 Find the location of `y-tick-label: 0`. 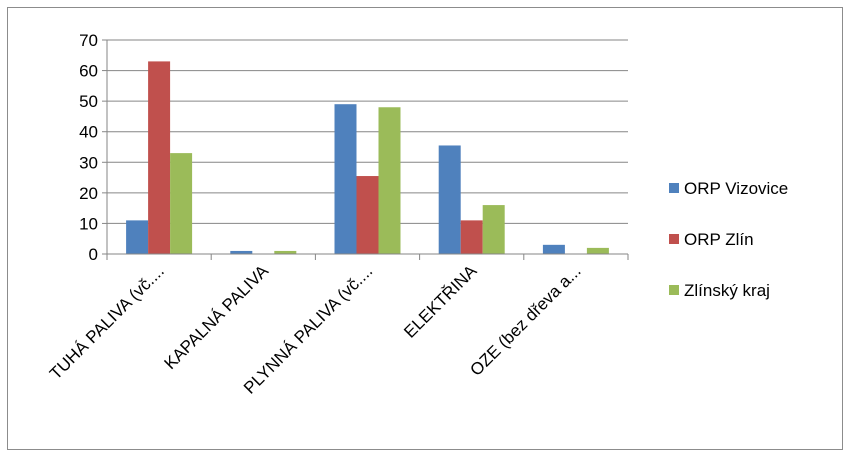

y-tick-label: 0 is located at coordinates (93, 254).